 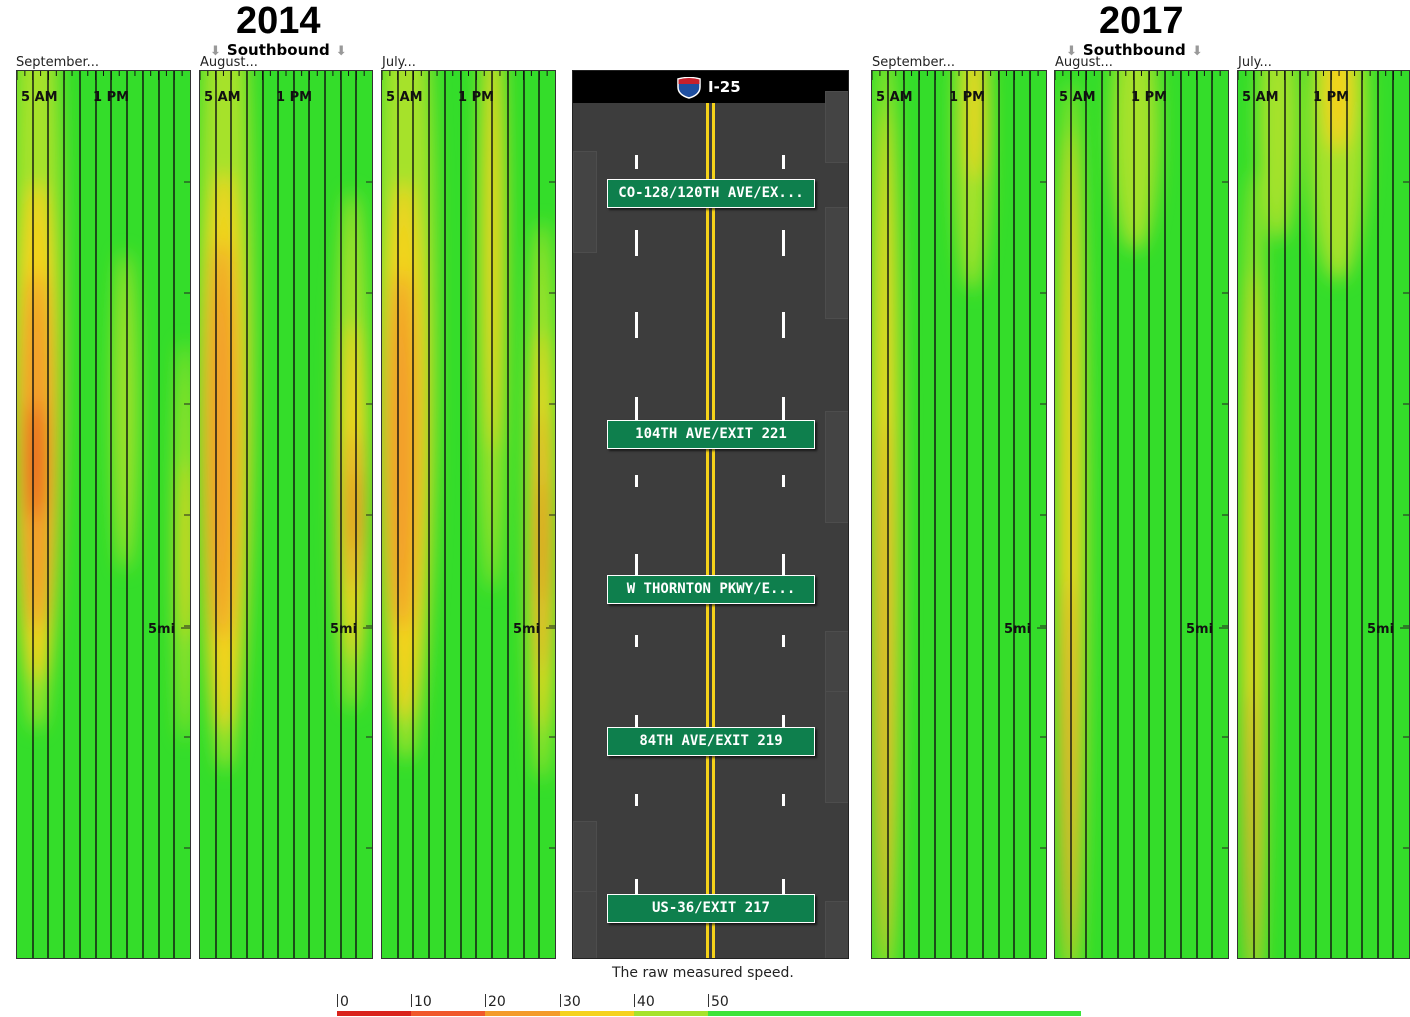 What do you see at coordinates (718, 1002) in the screenshot?
I see `legend-tick-label: 50` at bounding box center [718, 1002].